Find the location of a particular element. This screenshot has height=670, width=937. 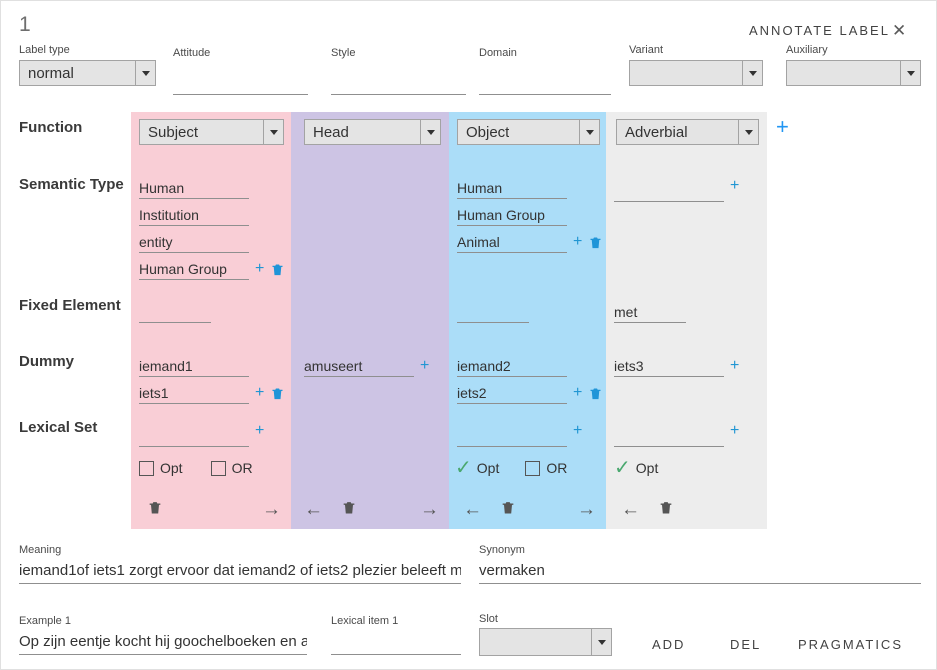

head-column: Head amuseert + ← → is located at coordinates (370, 320).